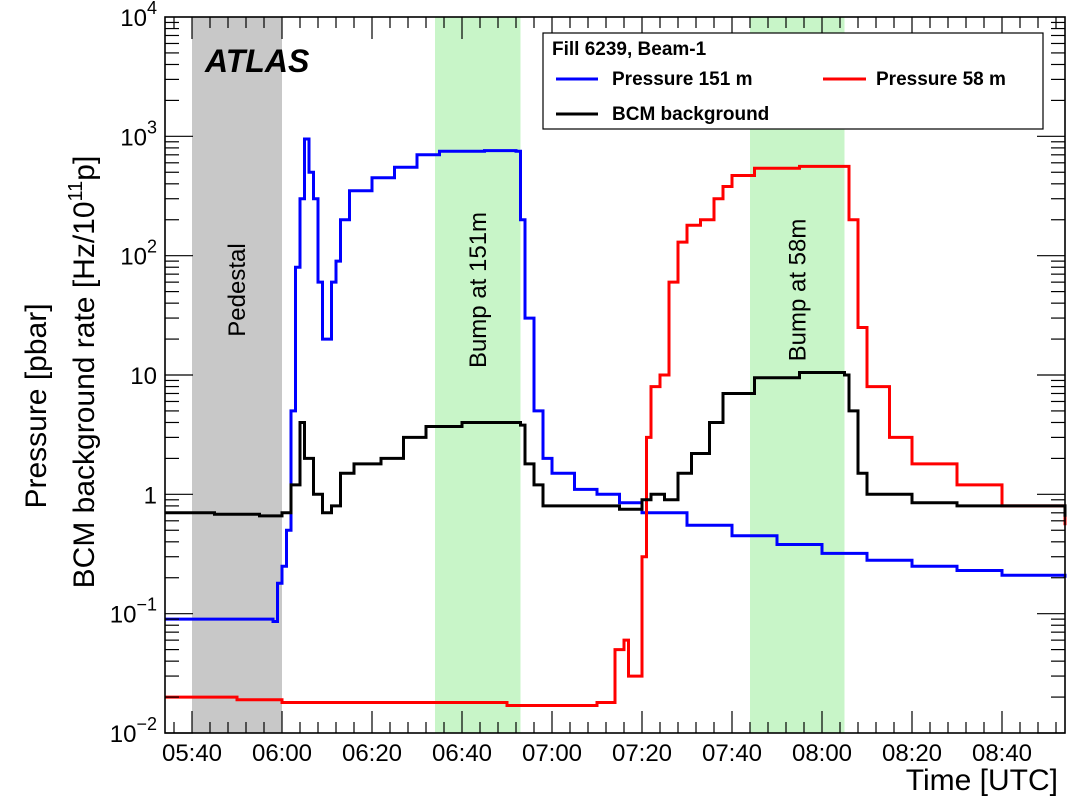  Describe the element at coordinates (682, 79) in the screenshot. I see `legend-label-pressure-151m: Pressure 151 m` at that location.